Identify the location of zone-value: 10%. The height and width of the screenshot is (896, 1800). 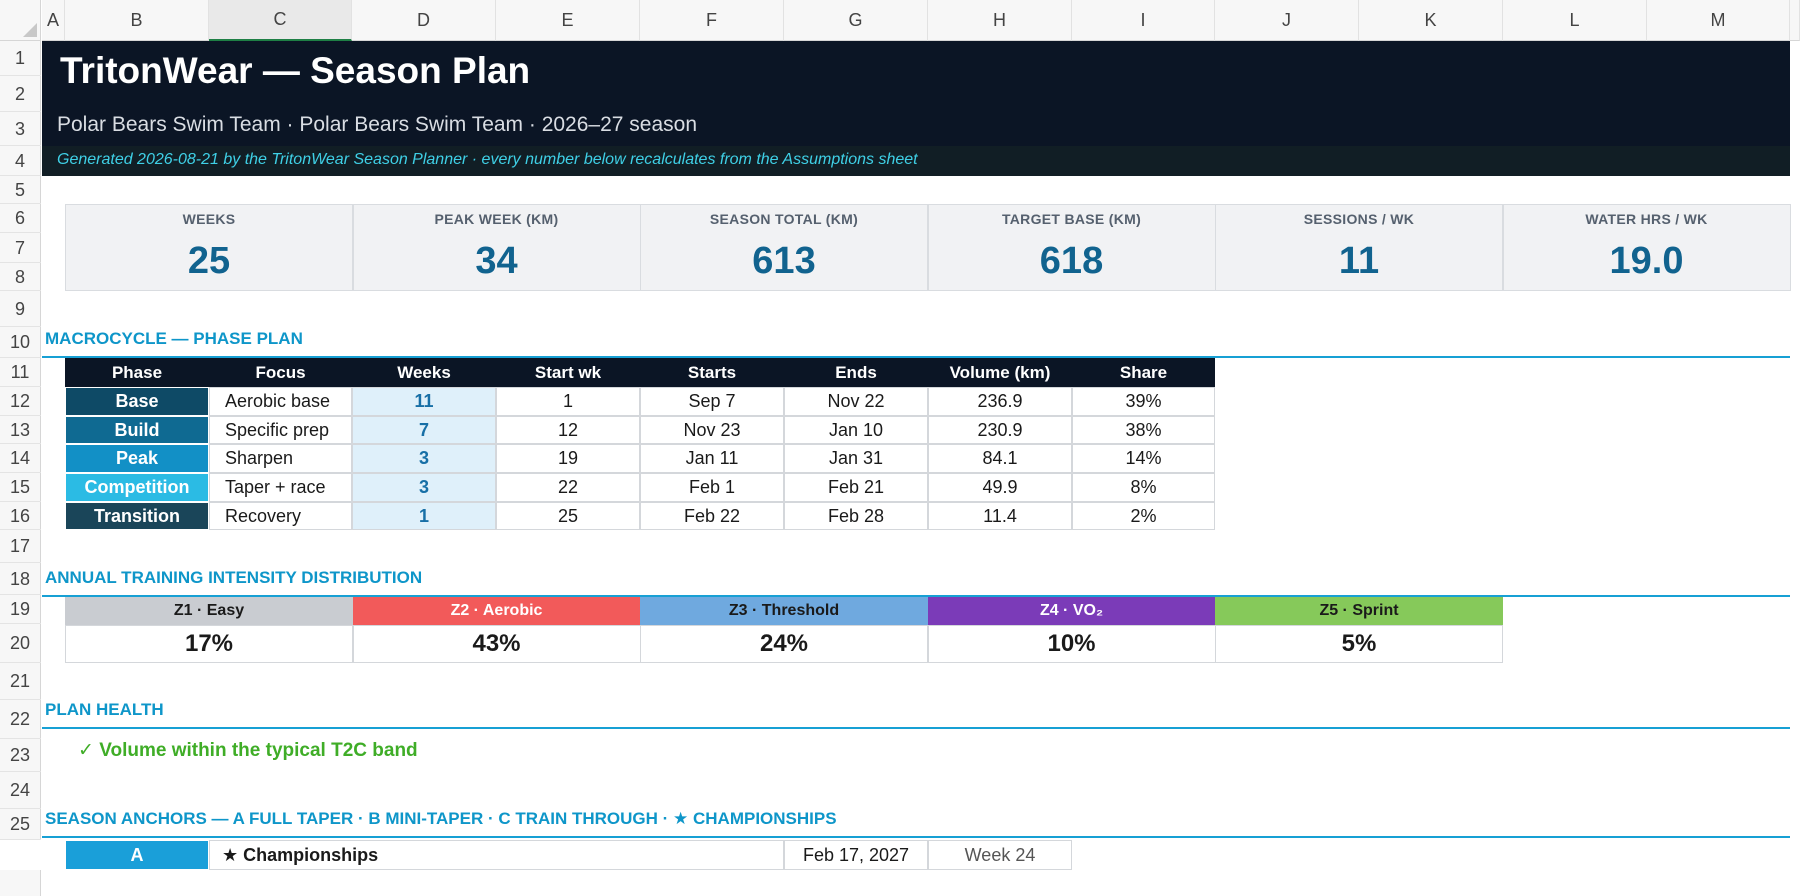
(1071, 644).